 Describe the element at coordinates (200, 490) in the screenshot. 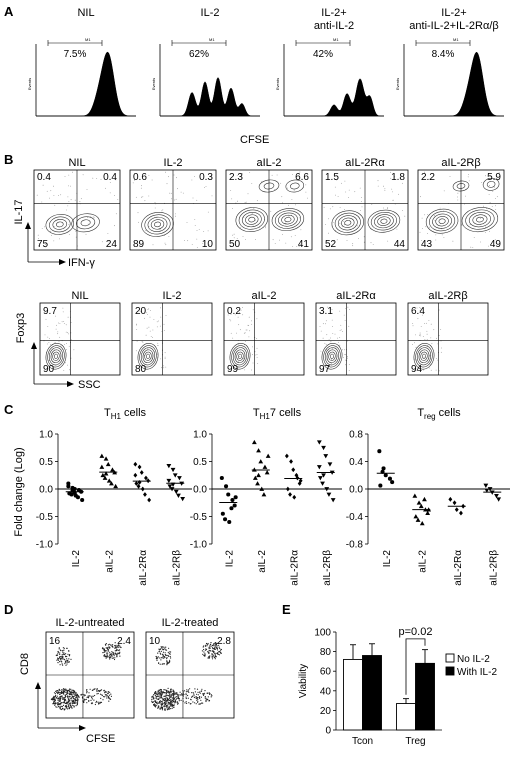

I see `y-tick-label: 0.0` at that location.